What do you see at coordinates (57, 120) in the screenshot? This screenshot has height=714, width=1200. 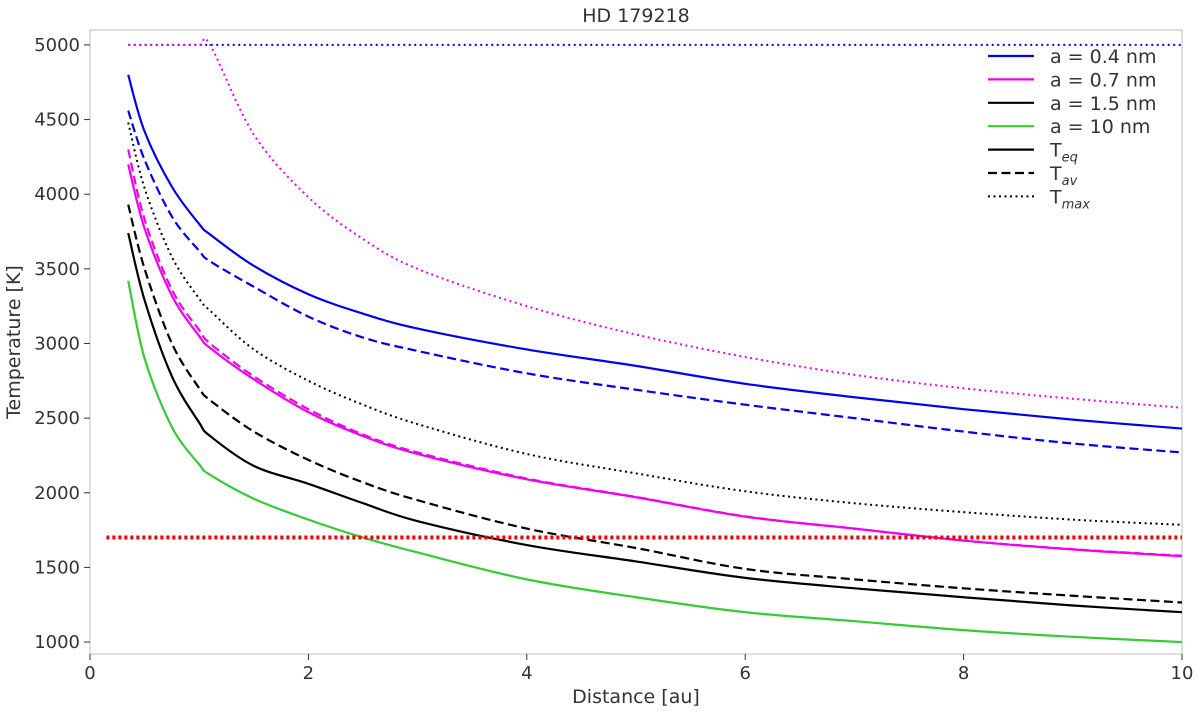 I see `y-tick-label: 4500` at bounding box center [57, 120].